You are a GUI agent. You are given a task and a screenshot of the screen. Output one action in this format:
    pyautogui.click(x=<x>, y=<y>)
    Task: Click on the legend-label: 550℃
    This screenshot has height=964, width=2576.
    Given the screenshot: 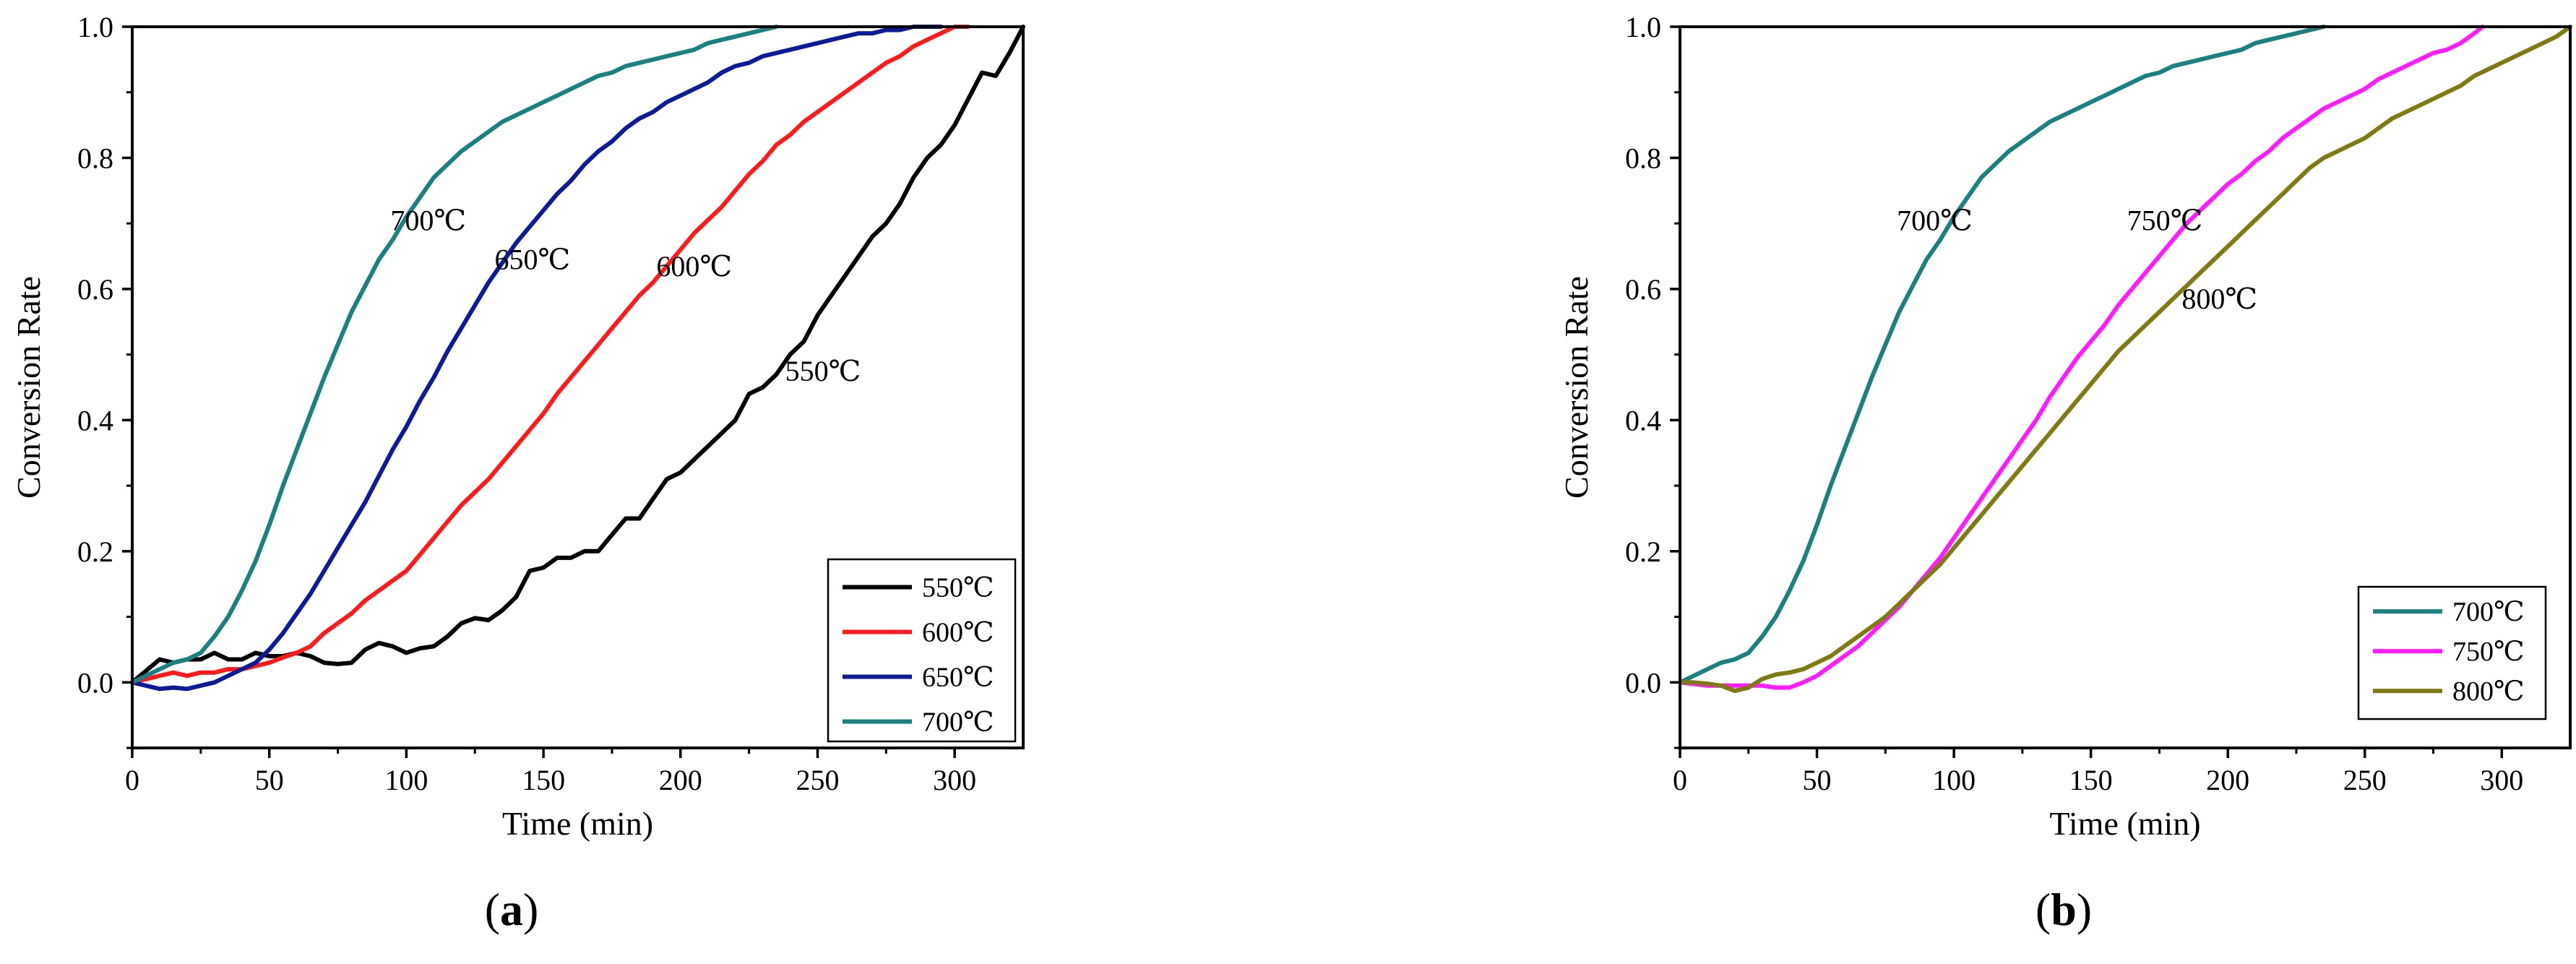 What is the action you would take?
    pyautogui.click(x=958, y=587)
    